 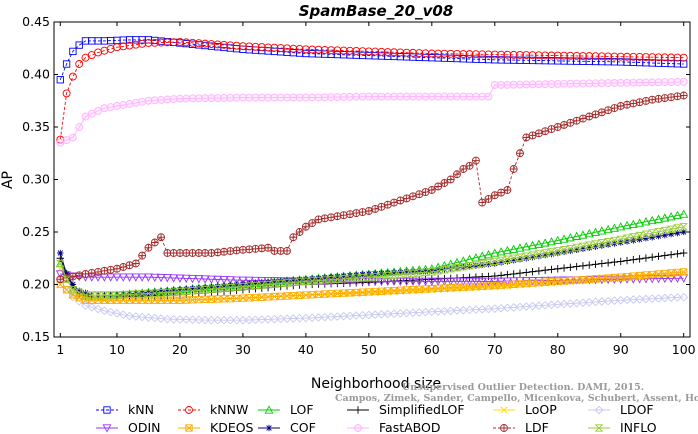 I want to click on x-tick-label: 90, so click(x=621, y=349).